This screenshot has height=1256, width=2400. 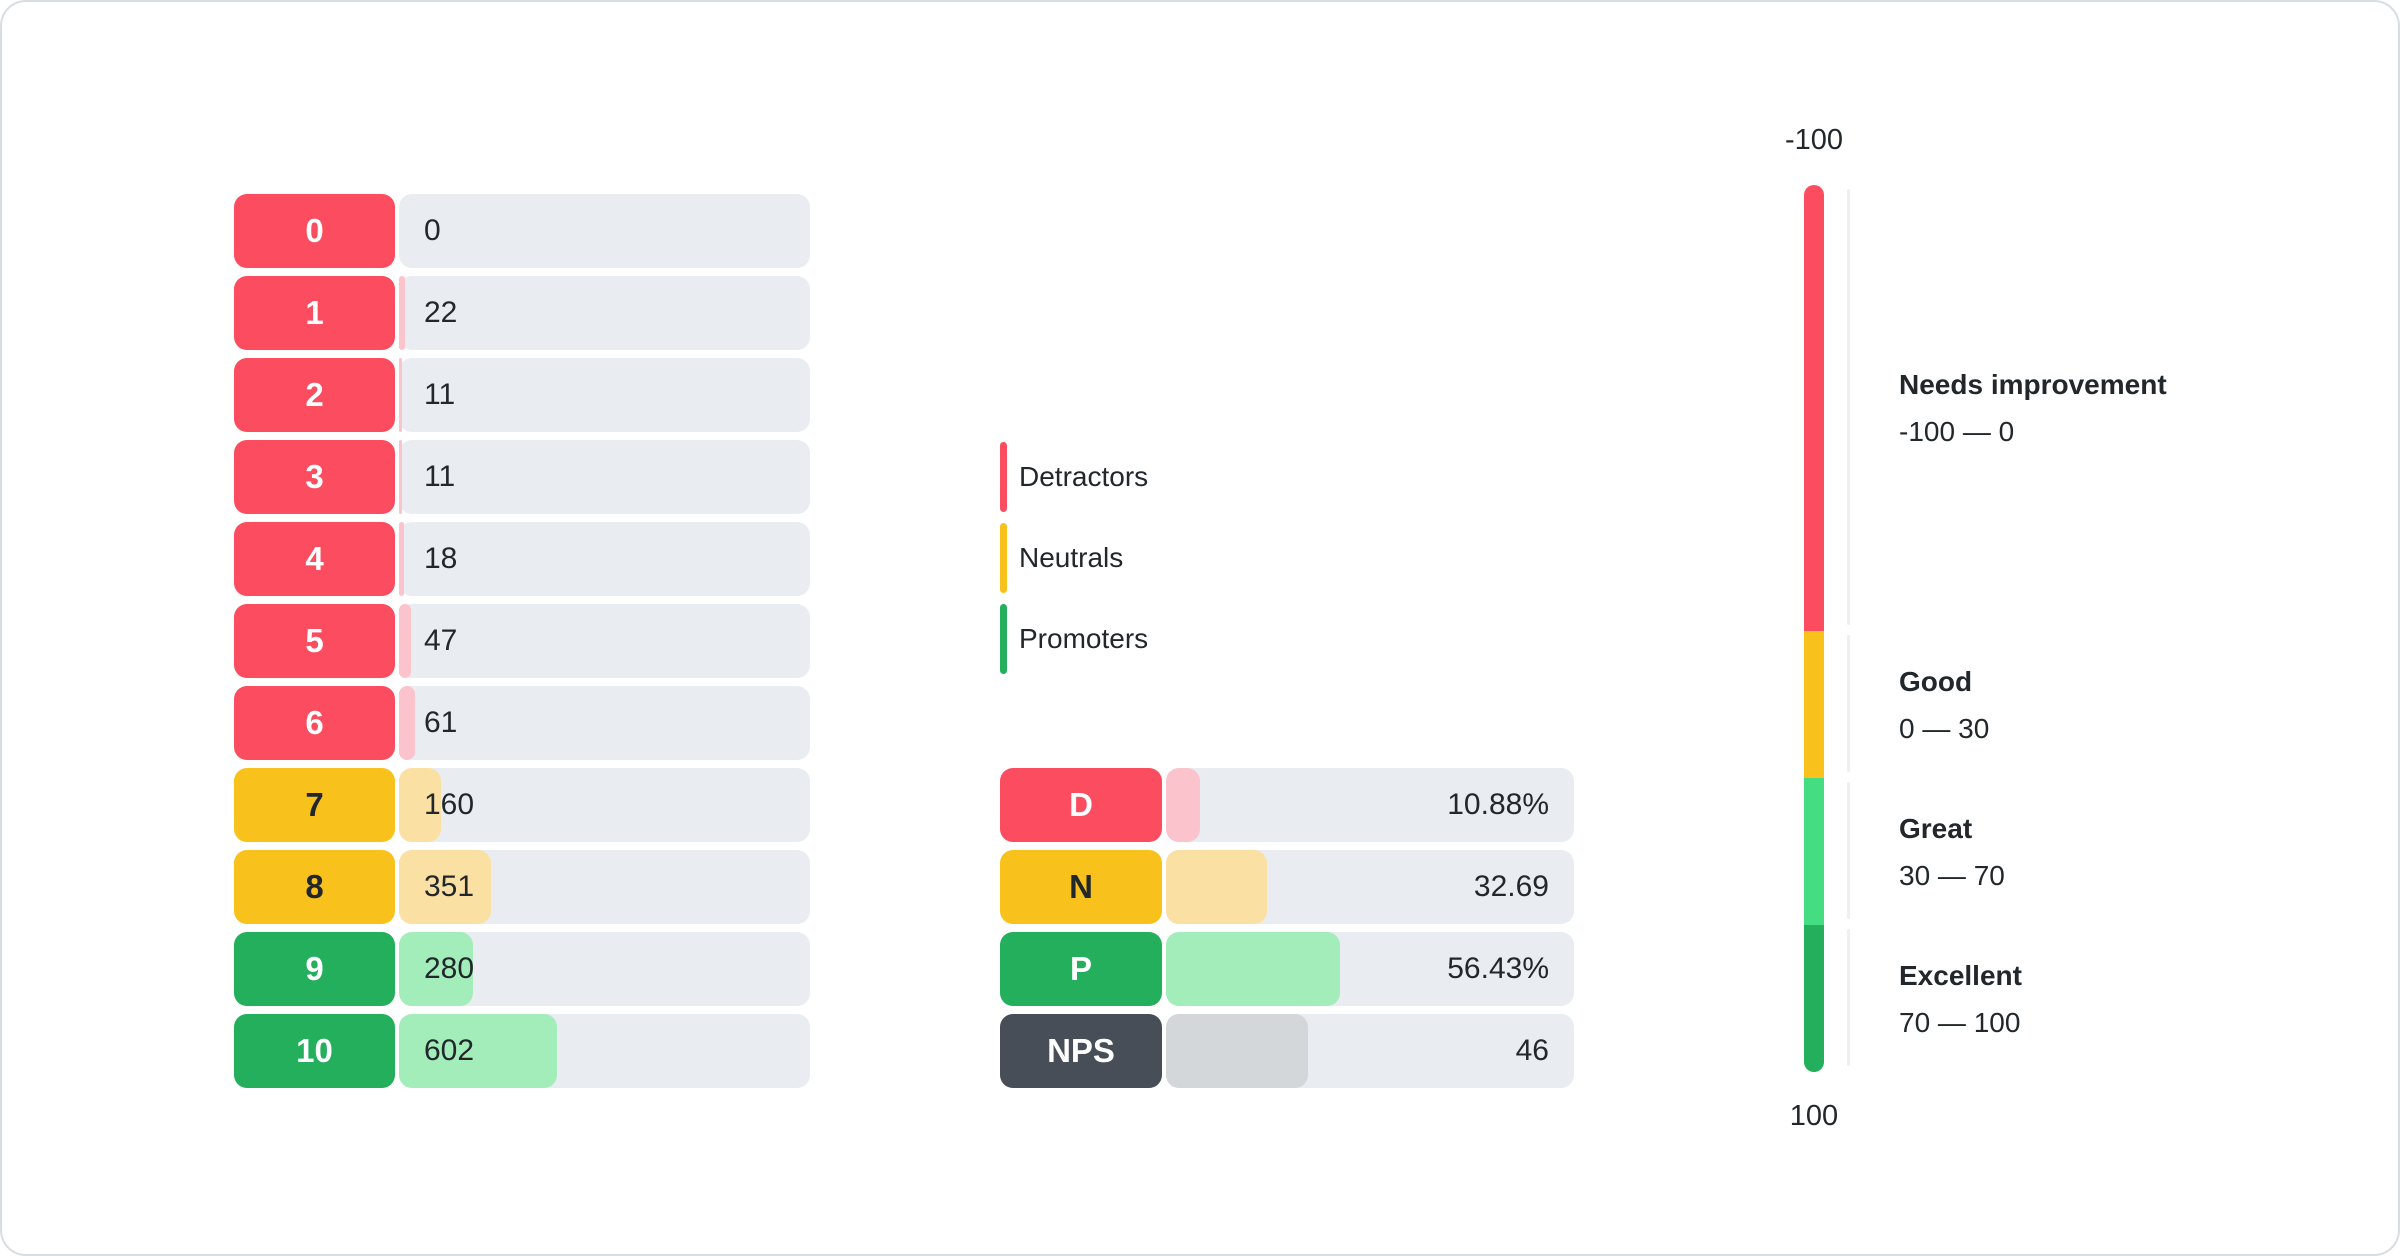 I want to click on score-row: 9 280, so click(x=522, y=969).